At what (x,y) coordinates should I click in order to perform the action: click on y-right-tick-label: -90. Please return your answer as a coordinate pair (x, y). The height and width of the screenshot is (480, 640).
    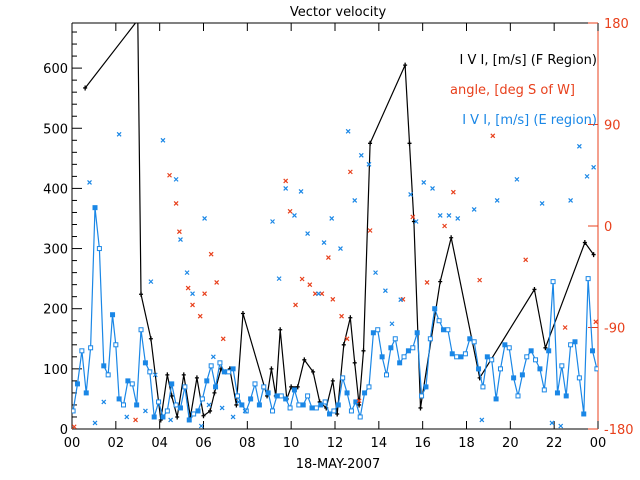
    Looking at the image, I should click on (614, 329).